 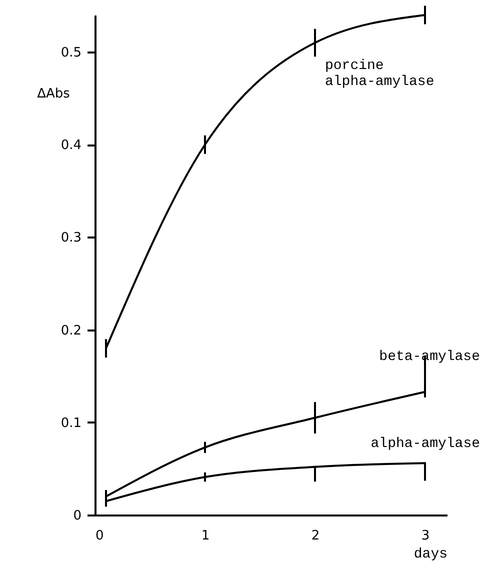 What do you see at coordinates (315, 536) in the screenshot?
I see `x-tick-label: 2` at bounding box center [315, 536].